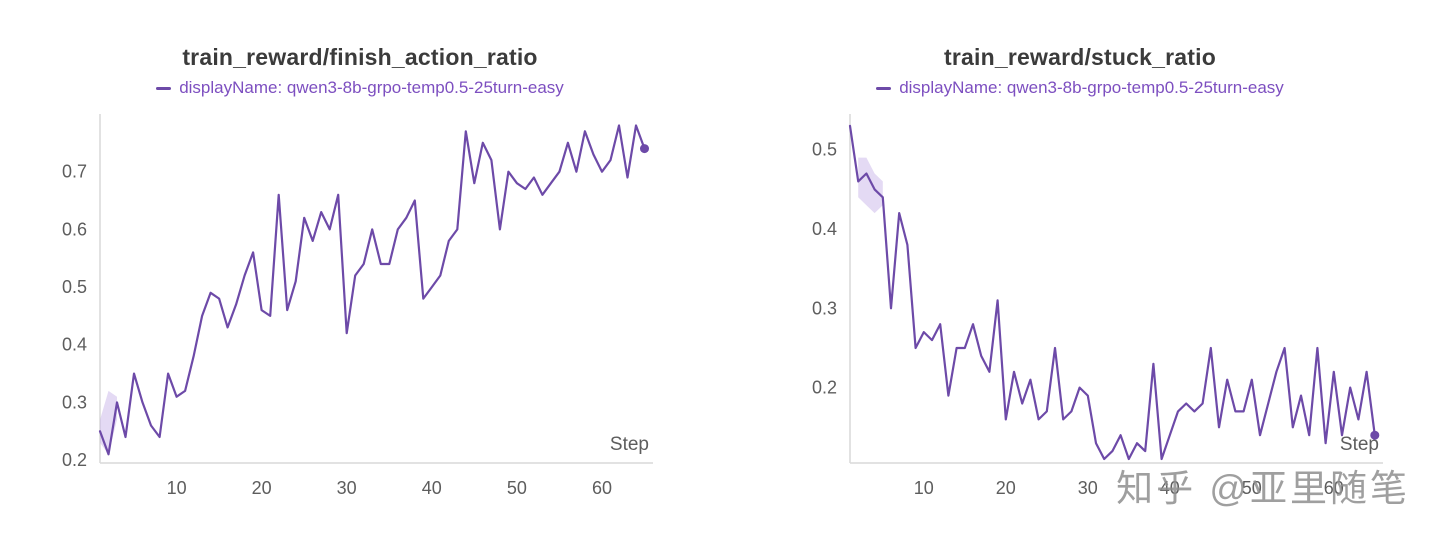 The height and width of the screenshot is (550, 1440). I want to click on y-tick-label: 0.7, so click(74, 172).